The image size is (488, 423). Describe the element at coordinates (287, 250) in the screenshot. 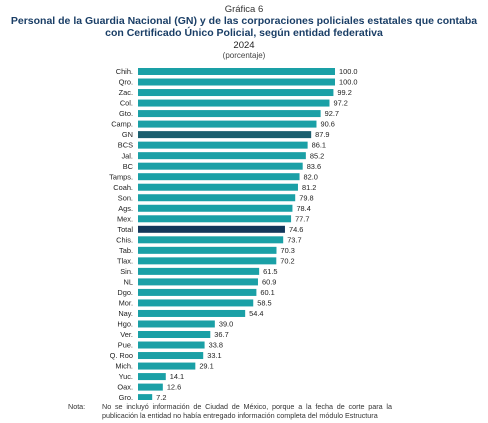

I see `data-label: 70.3` at that location.